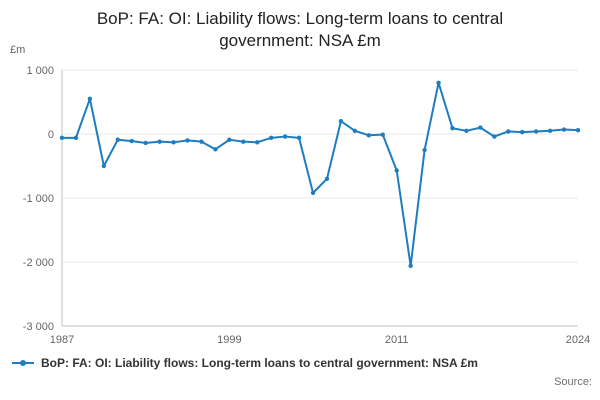  Describe the element at coordinates (62, 340) in the screenshot. I see `x-tick-label: 1987` at that location.